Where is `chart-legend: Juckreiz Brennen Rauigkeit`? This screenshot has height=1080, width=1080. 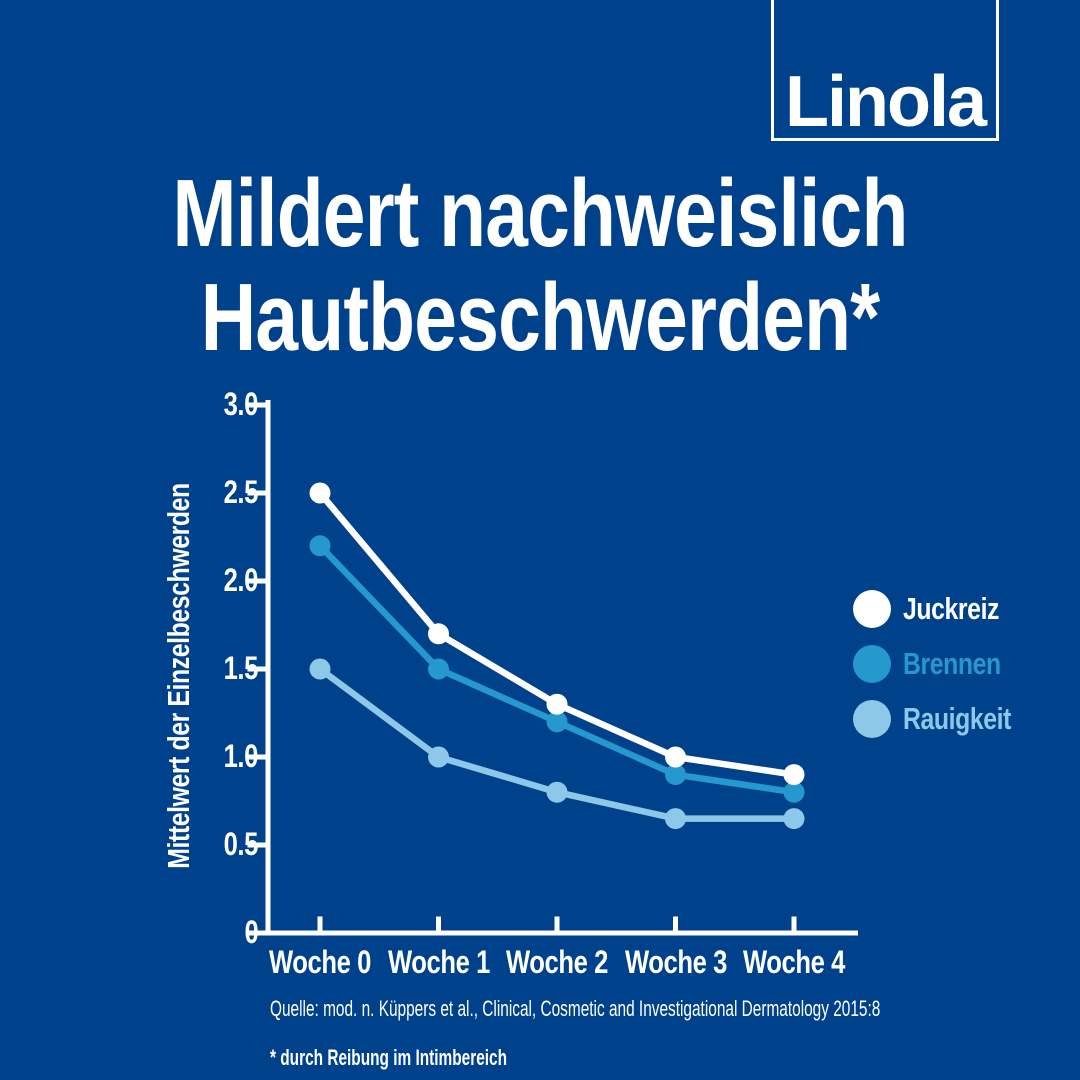
chart-legend: Juckreiz Brennen Rauigkeit is located at coordinates (945, 672).